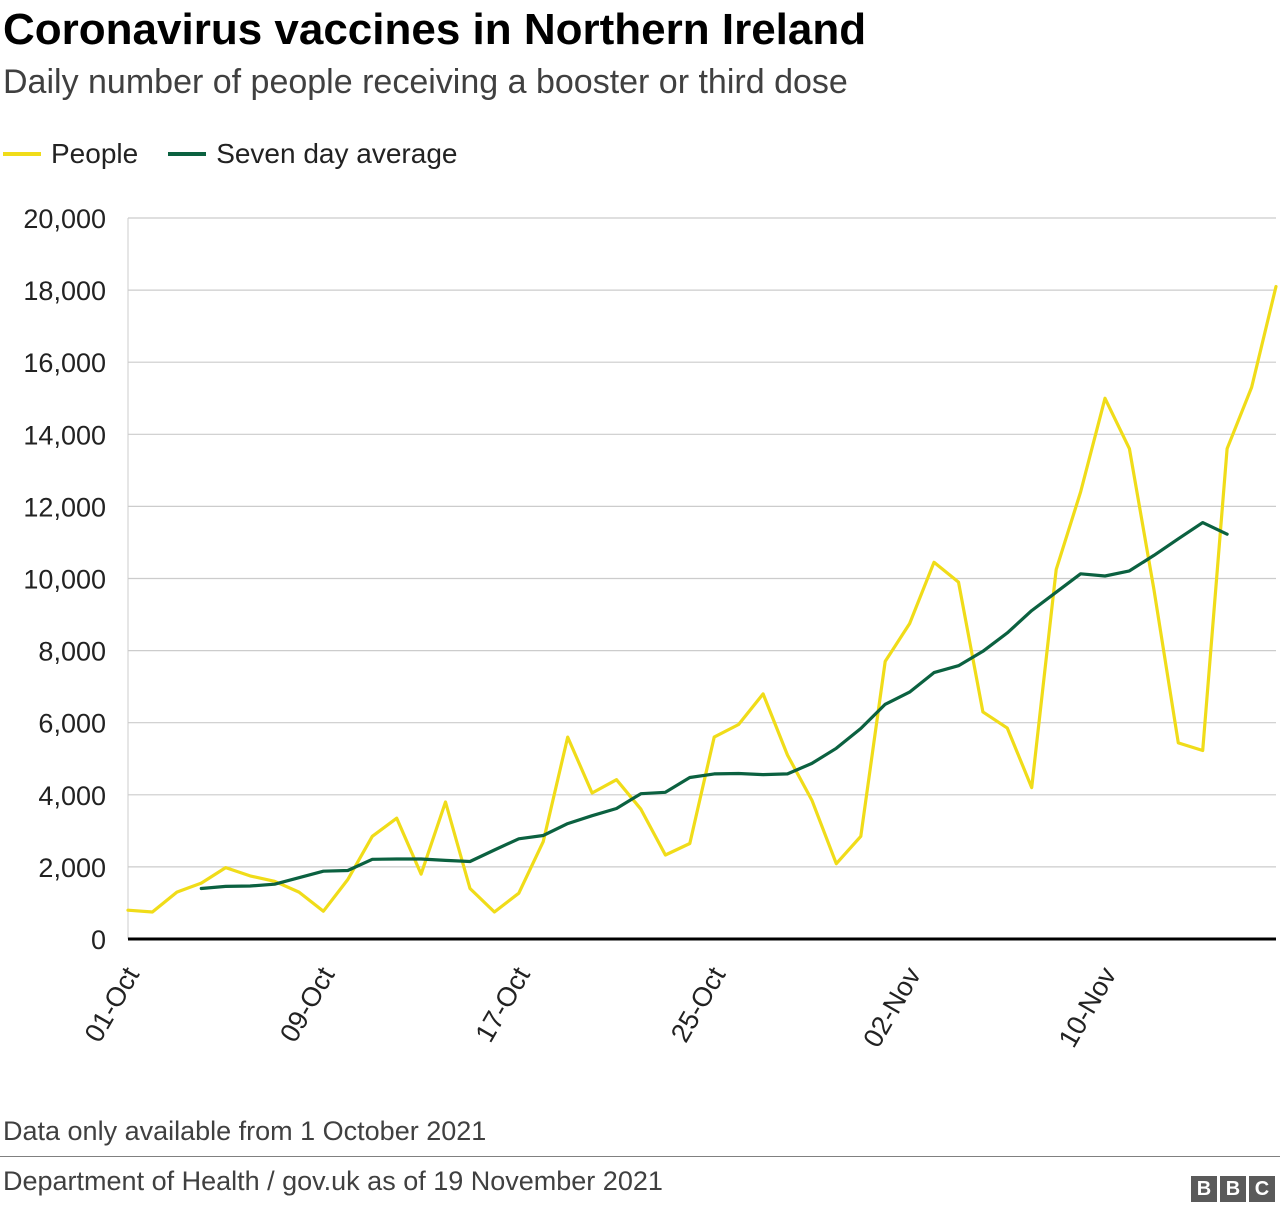 This screenshot has width=1280, height=1212. Describe the element at coordinates (1262, 1189) in the screenshot. I see `bbc-logo-letter: C` at that location.